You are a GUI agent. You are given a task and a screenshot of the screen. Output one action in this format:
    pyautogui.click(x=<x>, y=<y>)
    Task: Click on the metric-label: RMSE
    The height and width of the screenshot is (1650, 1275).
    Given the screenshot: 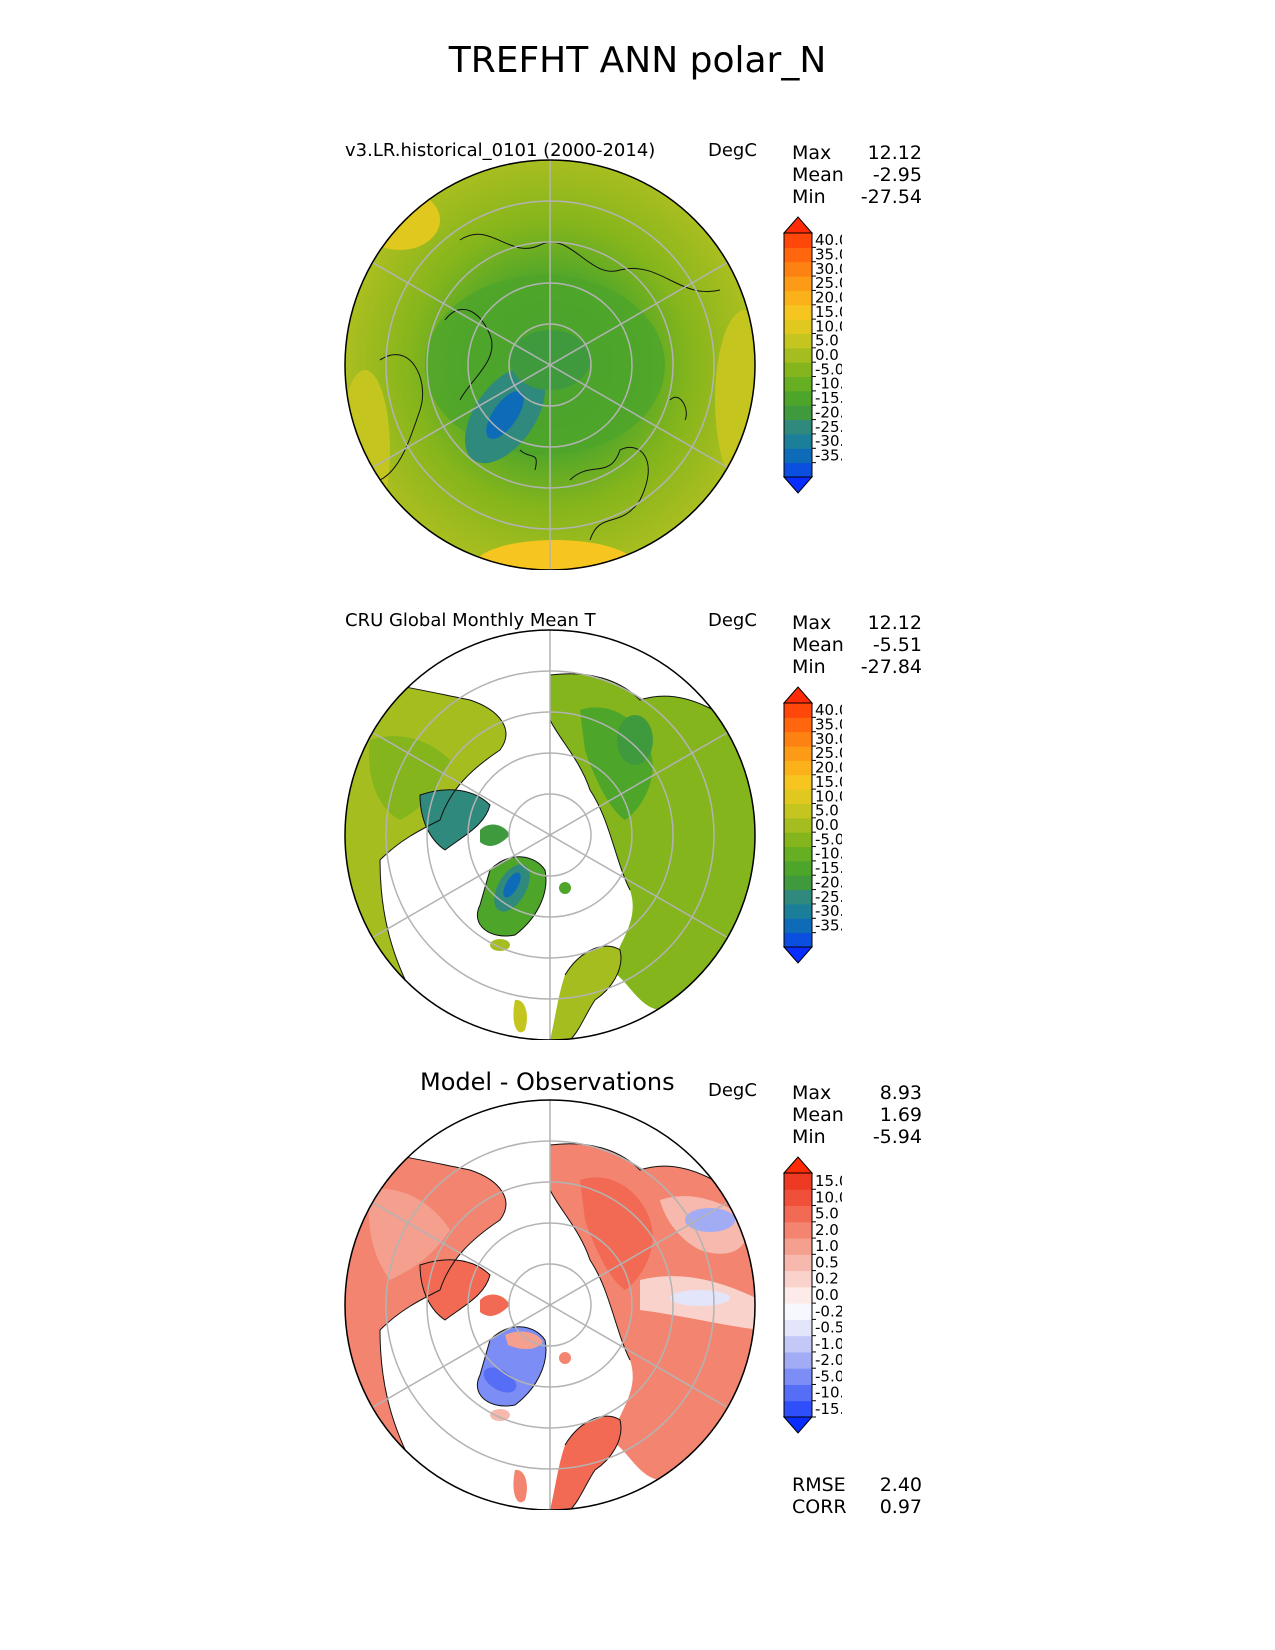 What is the action you would take?
    pyautogui.click(x=819, y=1485)
    